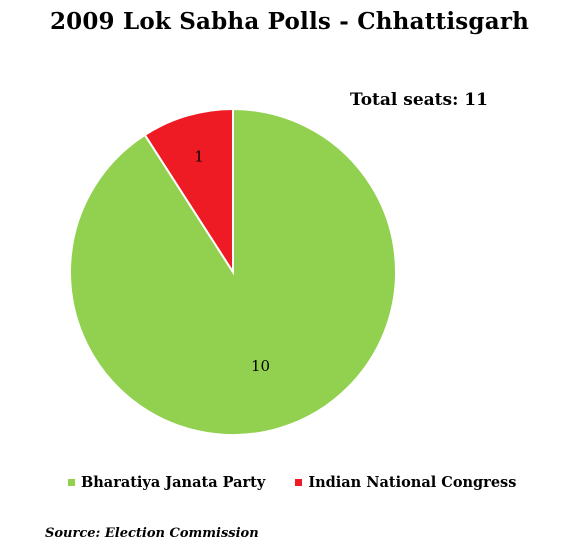 The image size is (579, 551). Describe the element at coordinates (173, 482) in the screenshot. I see `legend-label-bjp: Bharatiya Janata Party` at that location.